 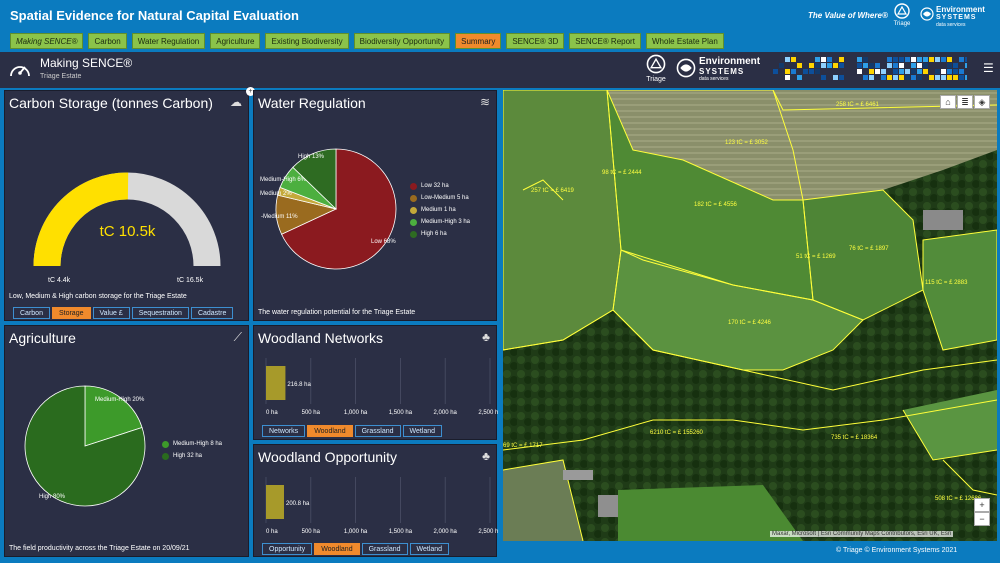 What do you see at coordinates (478, 41) in the screenshot?
I see `tab-summary: Summary` at bounding box center [478, 41].